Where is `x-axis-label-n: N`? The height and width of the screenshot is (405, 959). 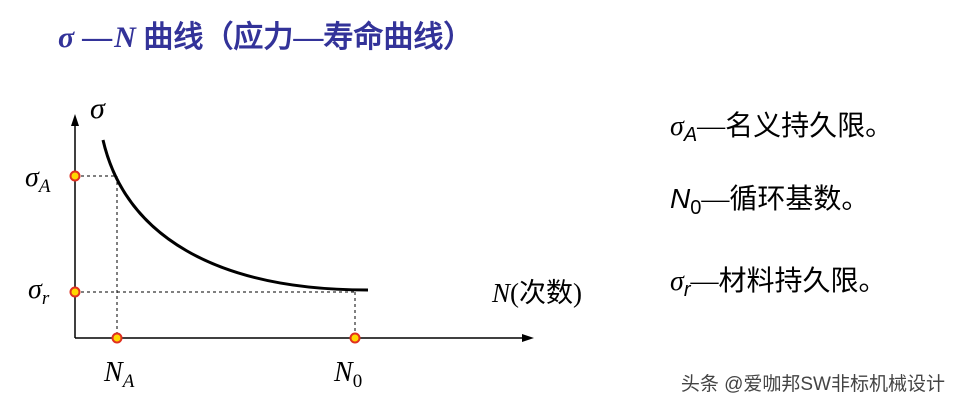
x-axis-label-n: N is located at coordinates (501, 293).